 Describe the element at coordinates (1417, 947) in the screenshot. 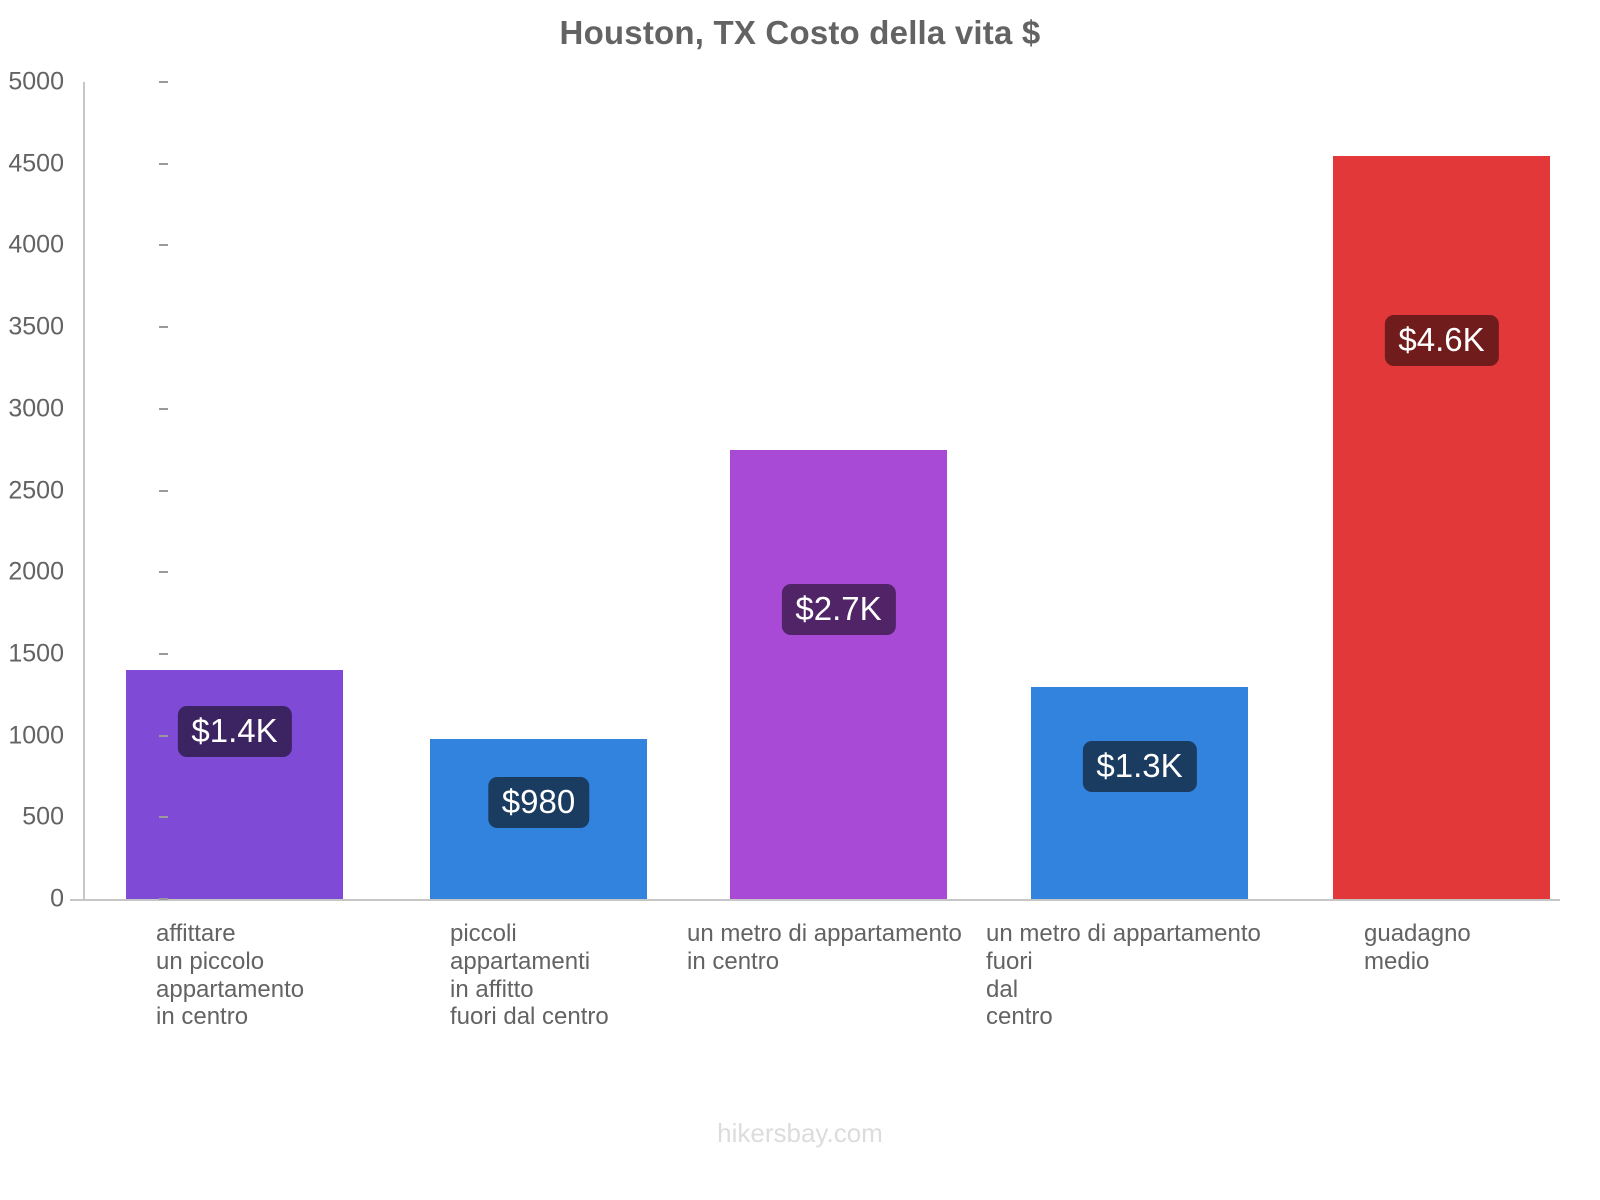

I see `category-label-4: guadagno medio` at that location.